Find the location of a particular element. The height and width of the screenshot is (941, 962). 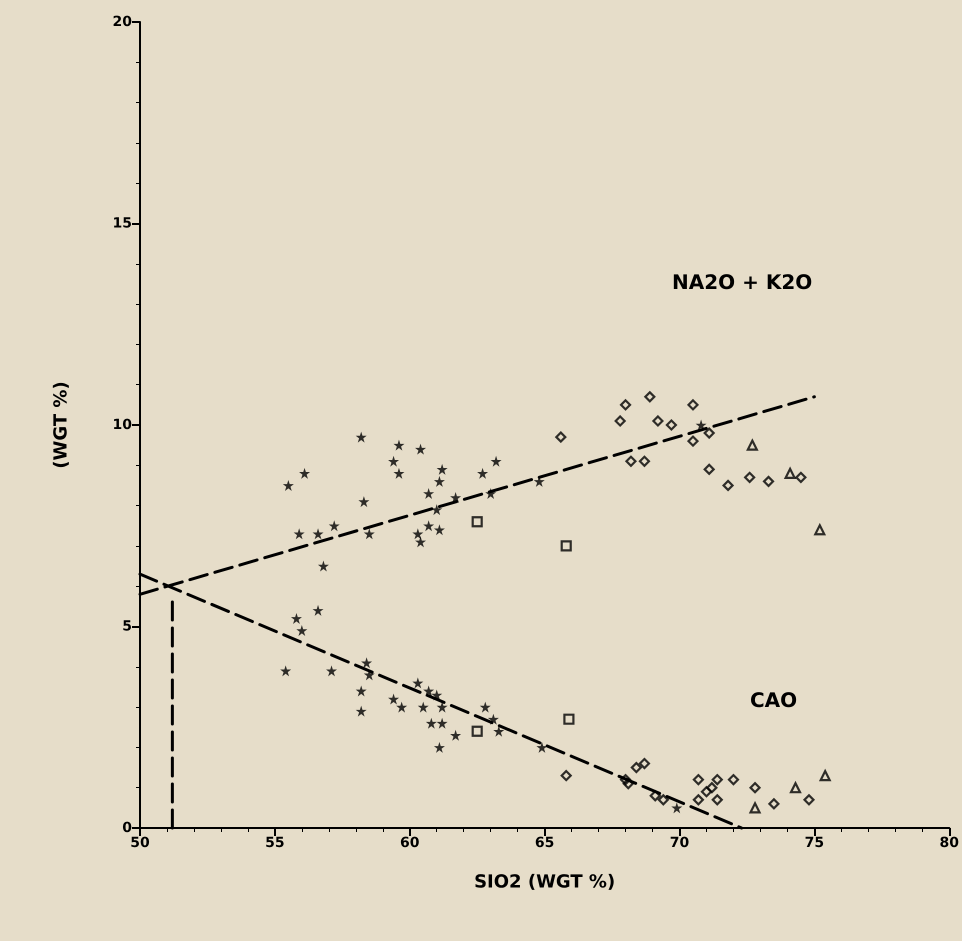

x-tick-label: 60 is located at coordinates (410, 843).